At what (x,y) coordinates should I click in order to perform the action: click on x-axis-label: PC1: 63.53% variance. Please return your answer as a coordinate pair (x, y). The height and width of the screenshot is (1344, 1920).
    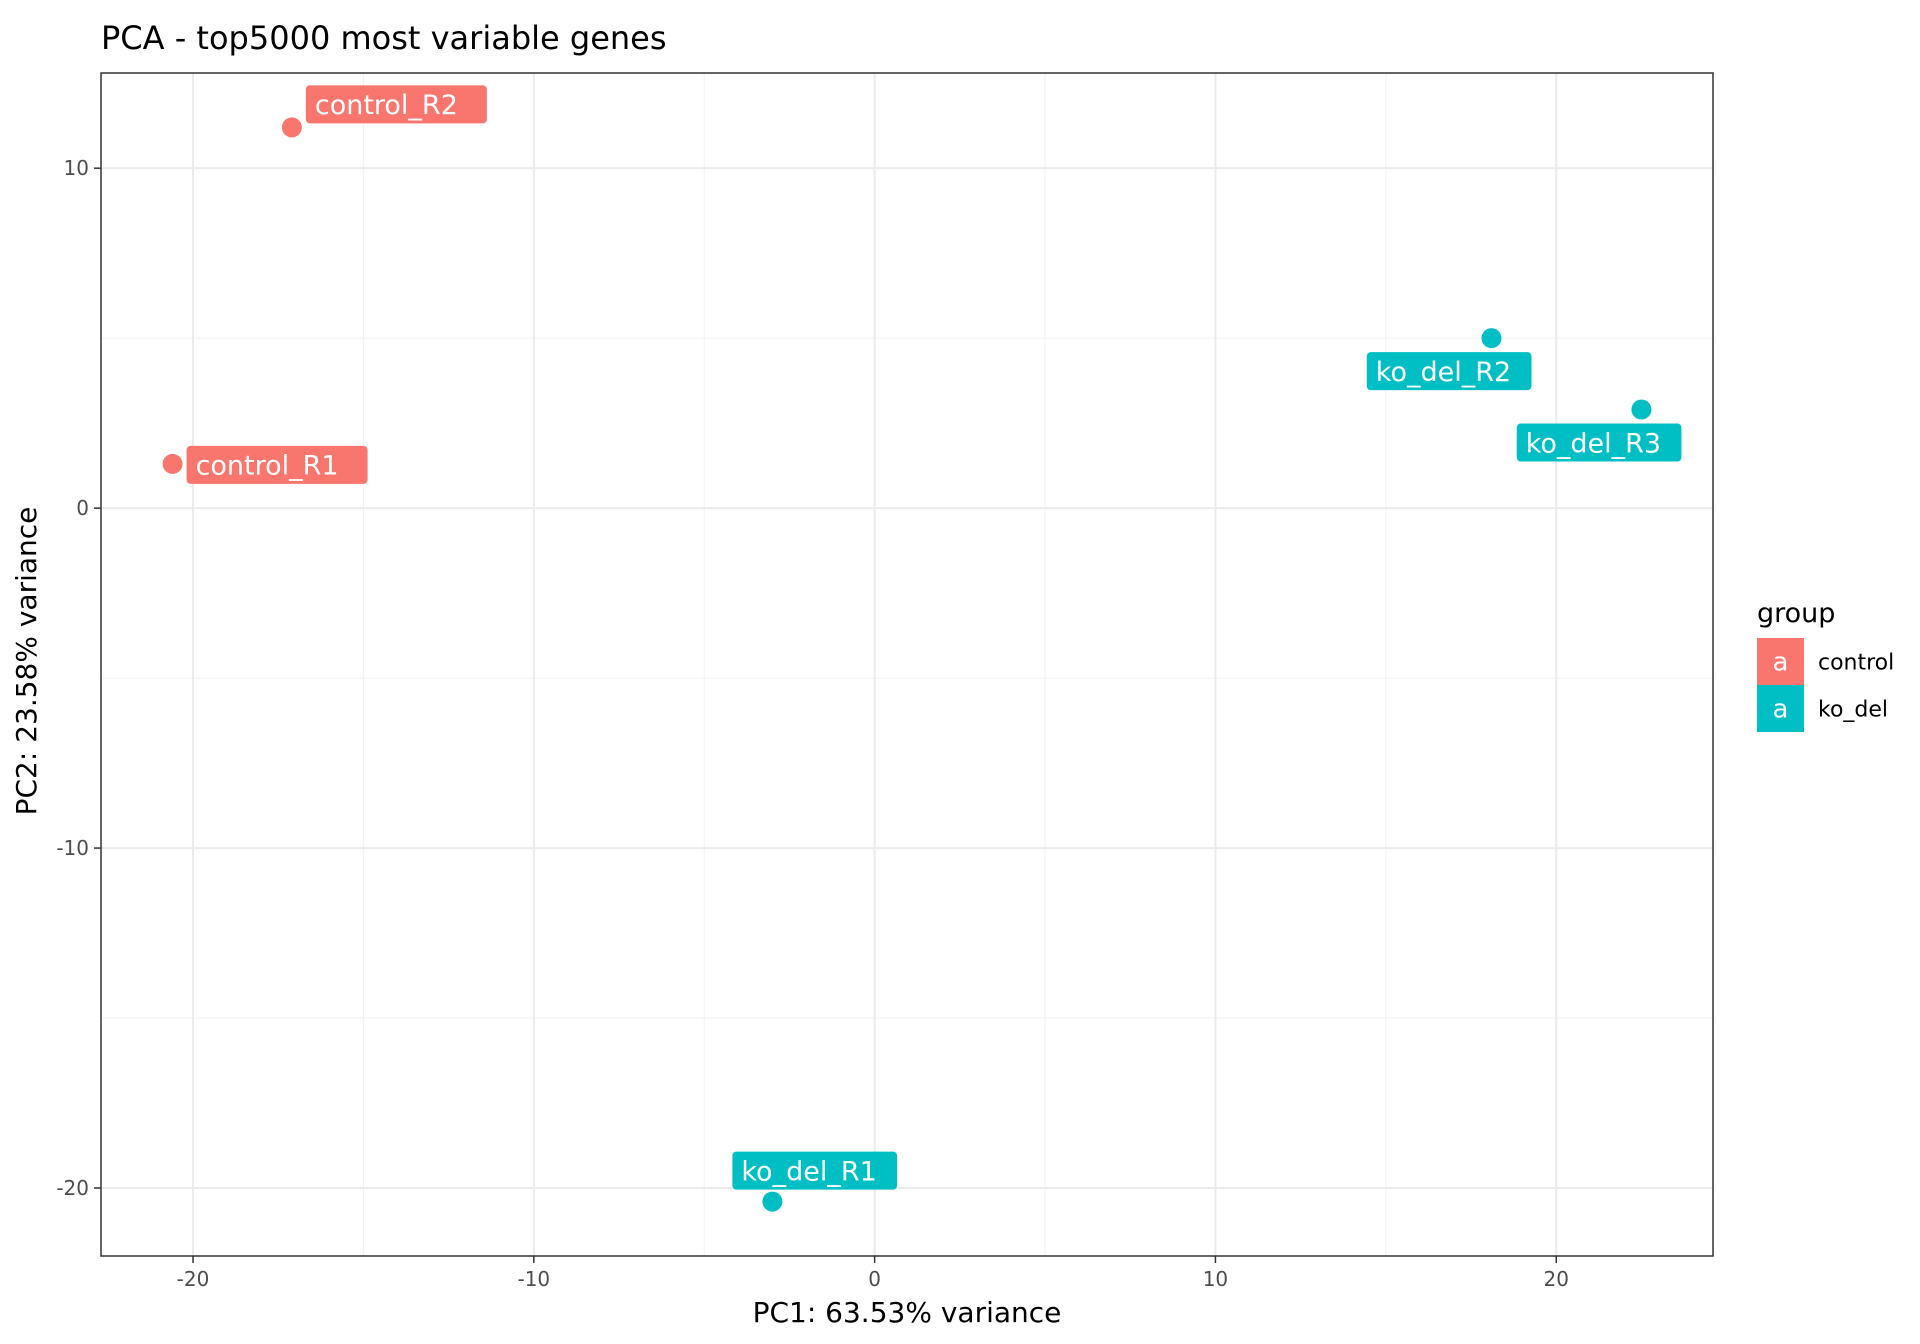
    Looking at the image, I should click on (907, 1312).